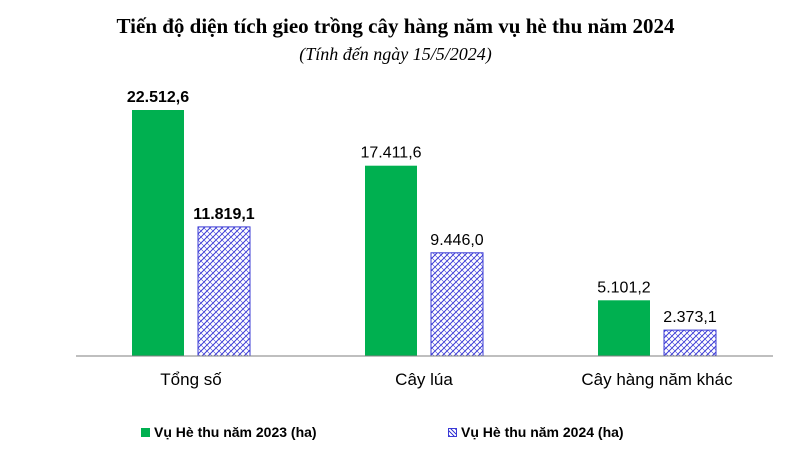 Image resolution: width=791 pixels, height=463 pixels. What do you see at coordinates (657, 379) in the screenshot?
I see `category-label-2: Cây hàng năm khác` at bounding box center [657, 379].